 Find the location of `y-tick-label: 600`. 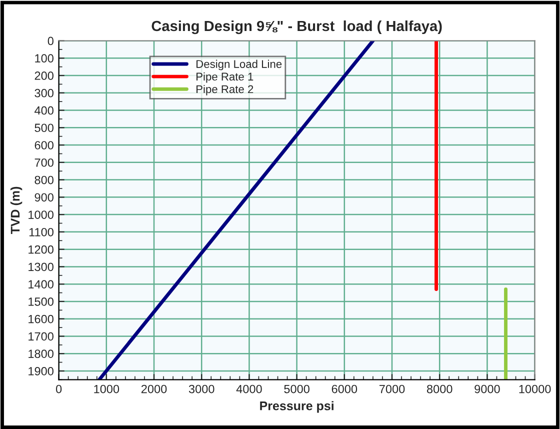

y-tick-label: 600 is located at coordinates (44, 145).